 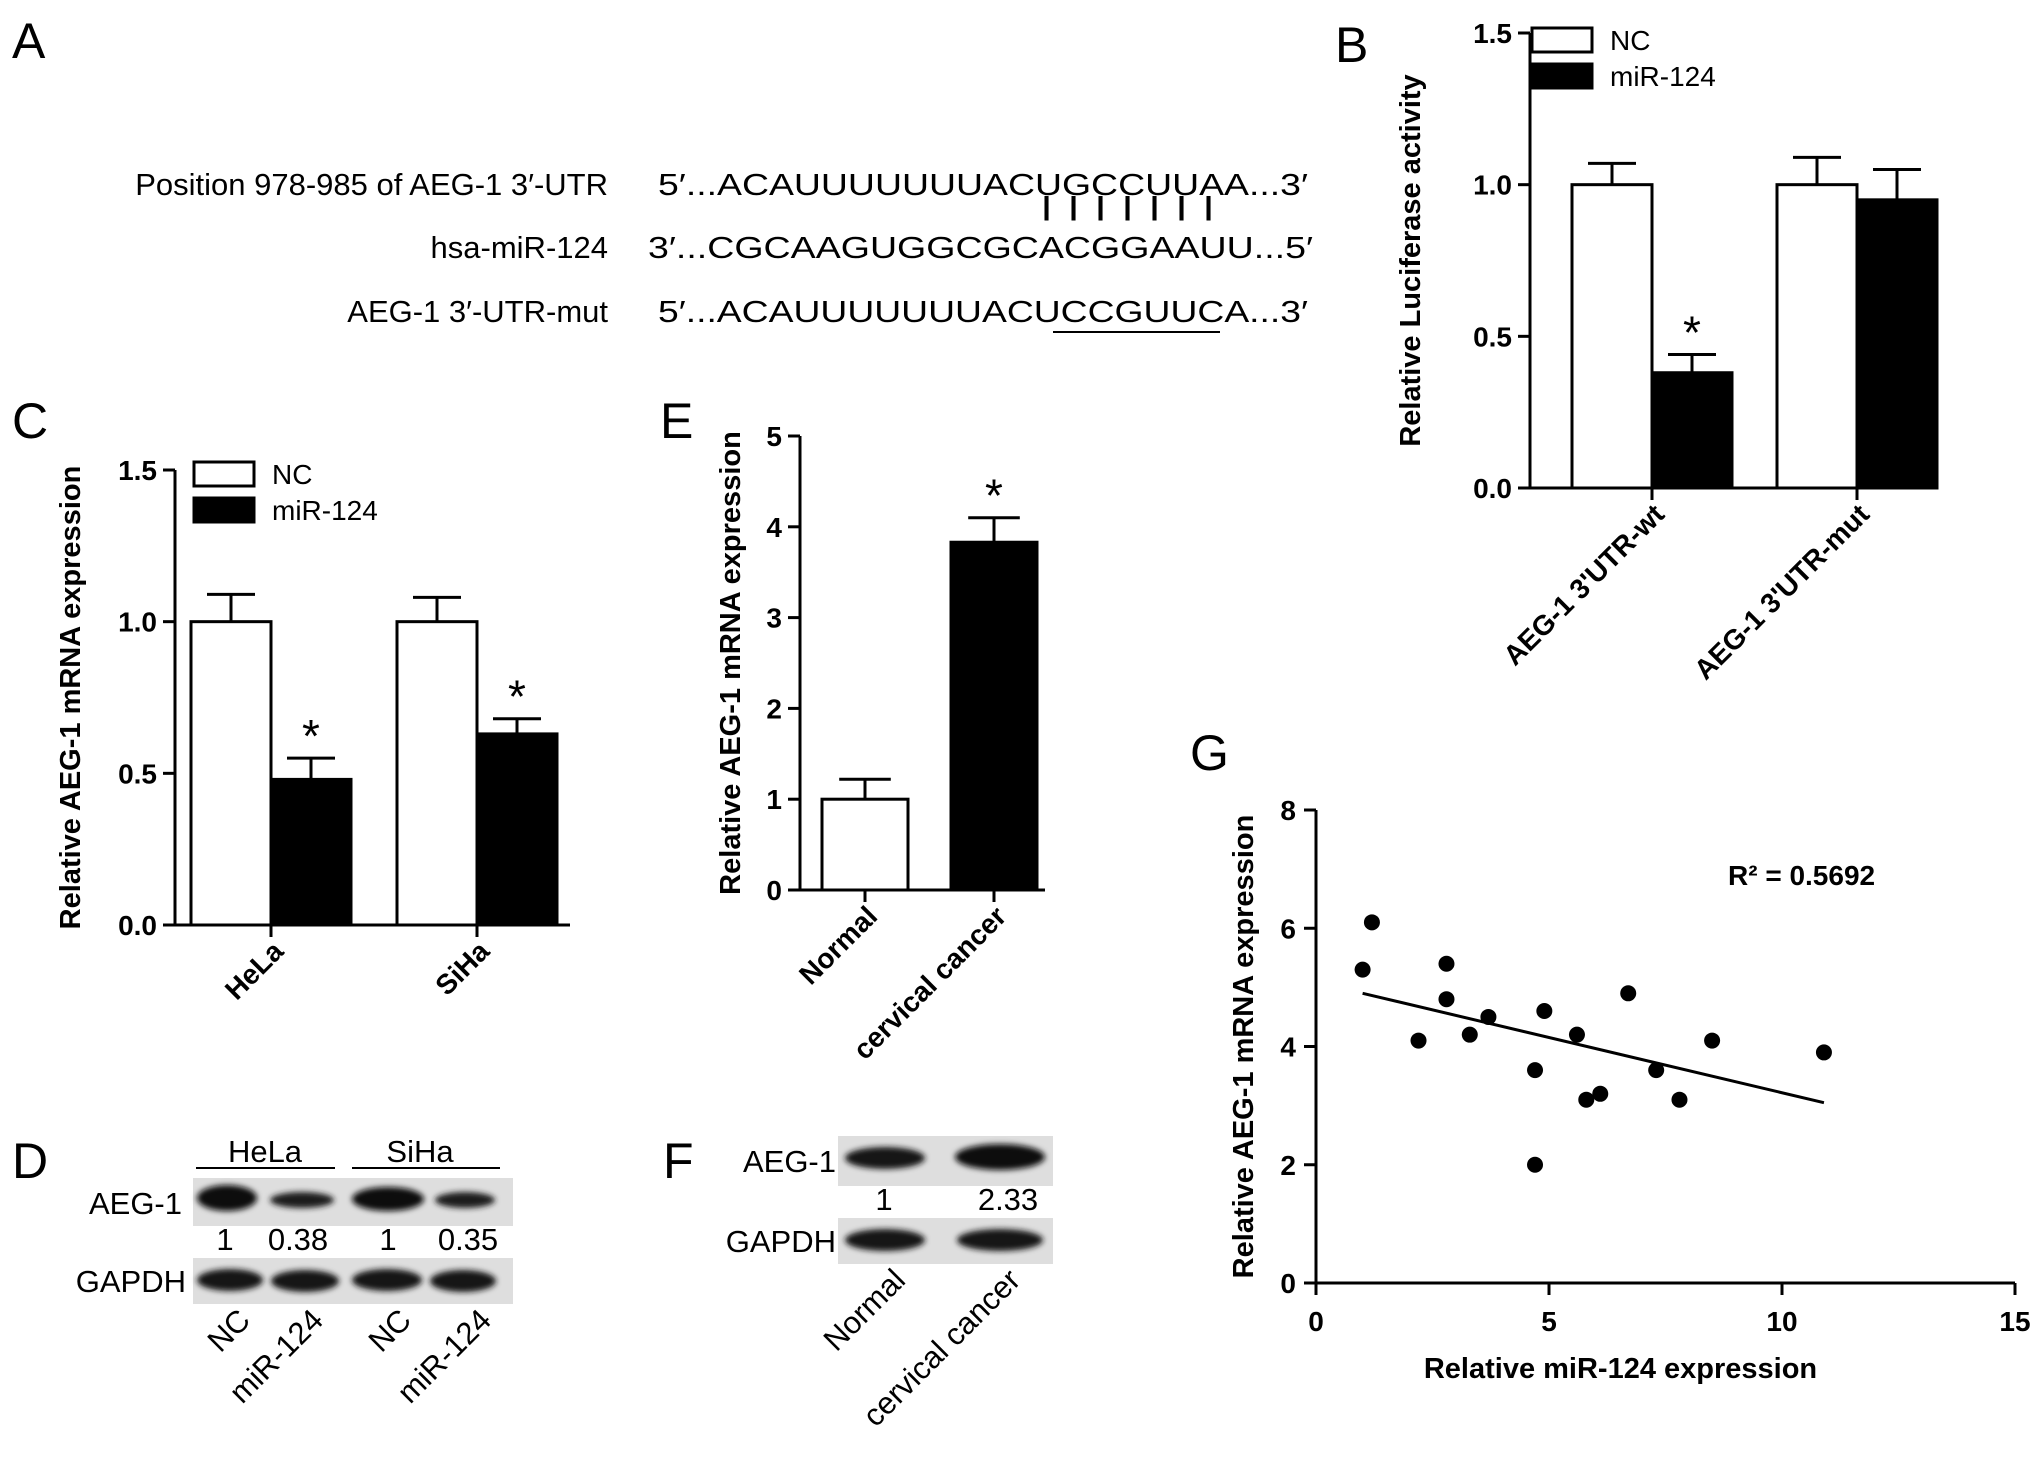 I want to click on seq-row-sequence-2: 3′...CGCAAGUGGCGCACGGAAUU...5′, so click(x=980, y=247).